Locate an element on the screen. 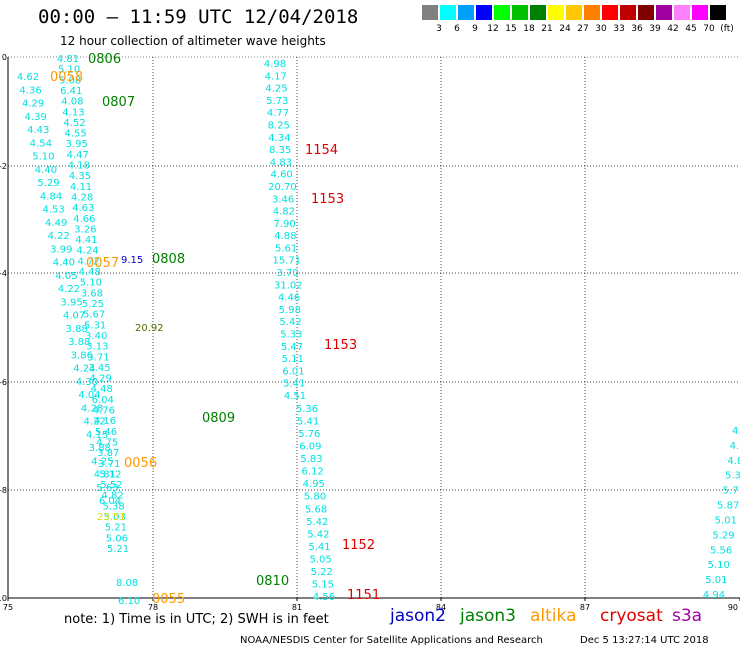  y-tick-label: -2 is located at coordinates (3, 166).